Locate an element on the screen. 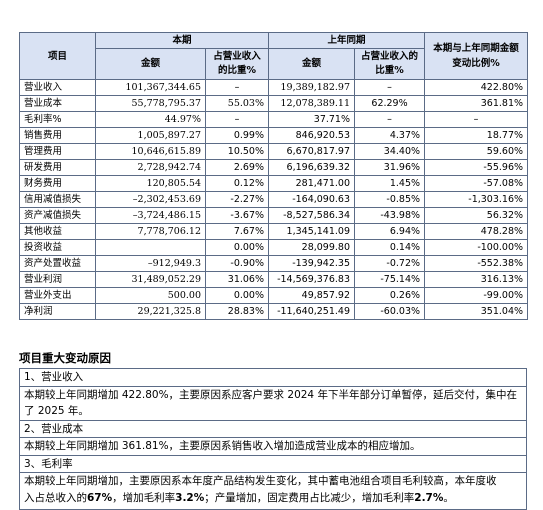  change-ratio: 56.32% is located at coordinates (476, 215).